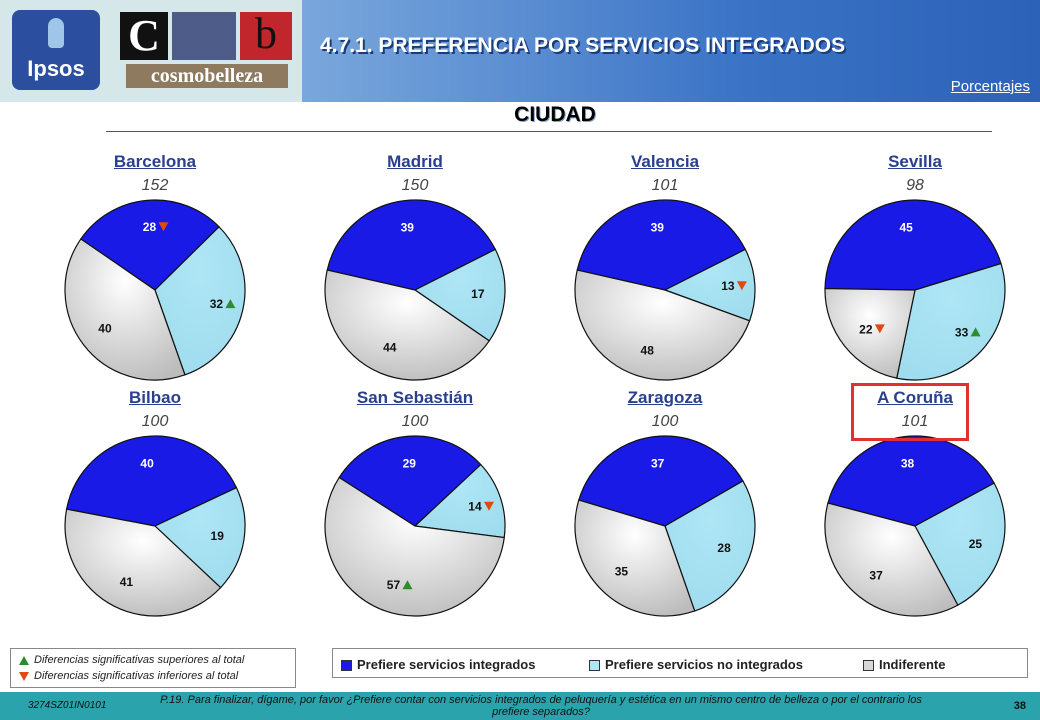 Image resolution: width=1040 pixels, height=720 pixels. I want to click on pie-chart: 37 28 35, so click(665, 526).